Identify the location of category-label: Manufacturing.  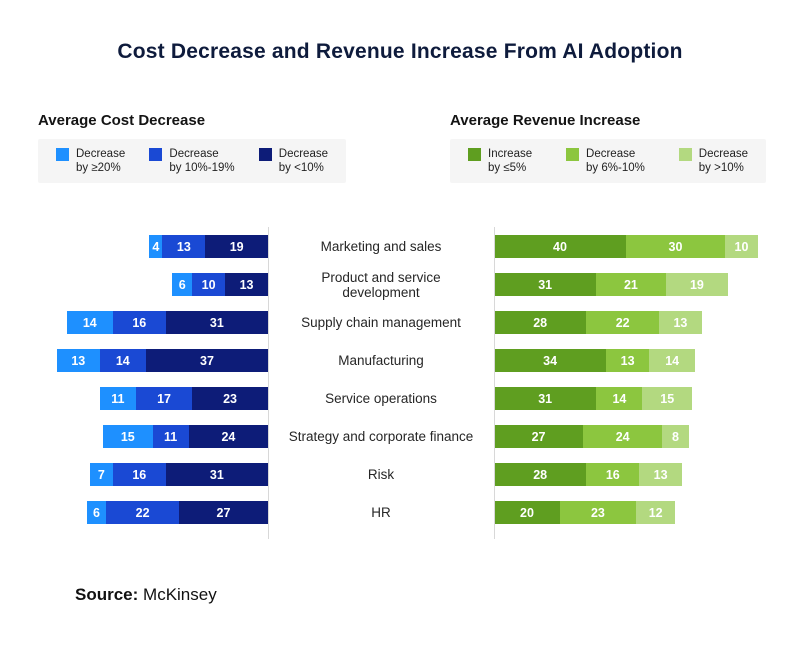
(381, 360).